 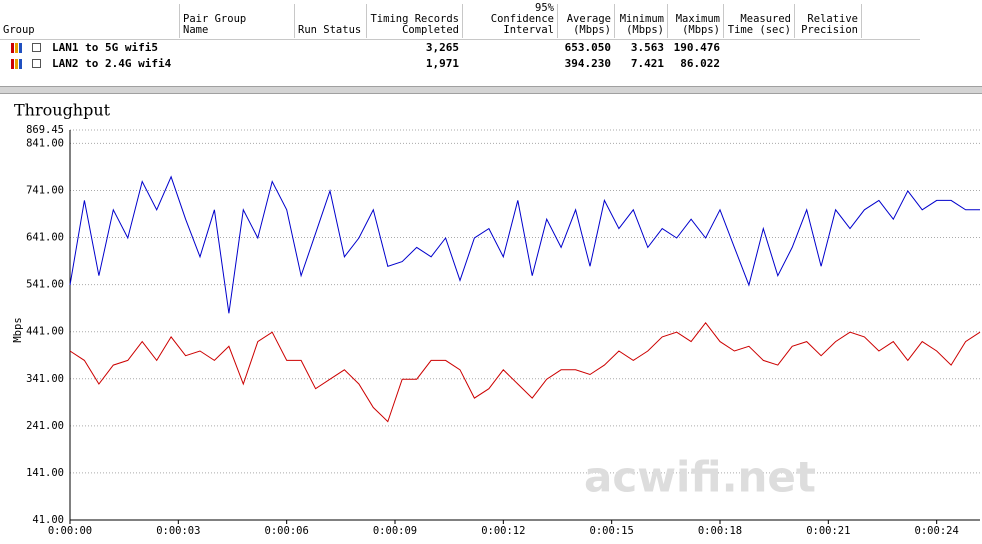 What do you see at coordinates (395, 531) in the screenshot?
I see `x-tick-label: 0:00:09` at bounding box center [395, 531].